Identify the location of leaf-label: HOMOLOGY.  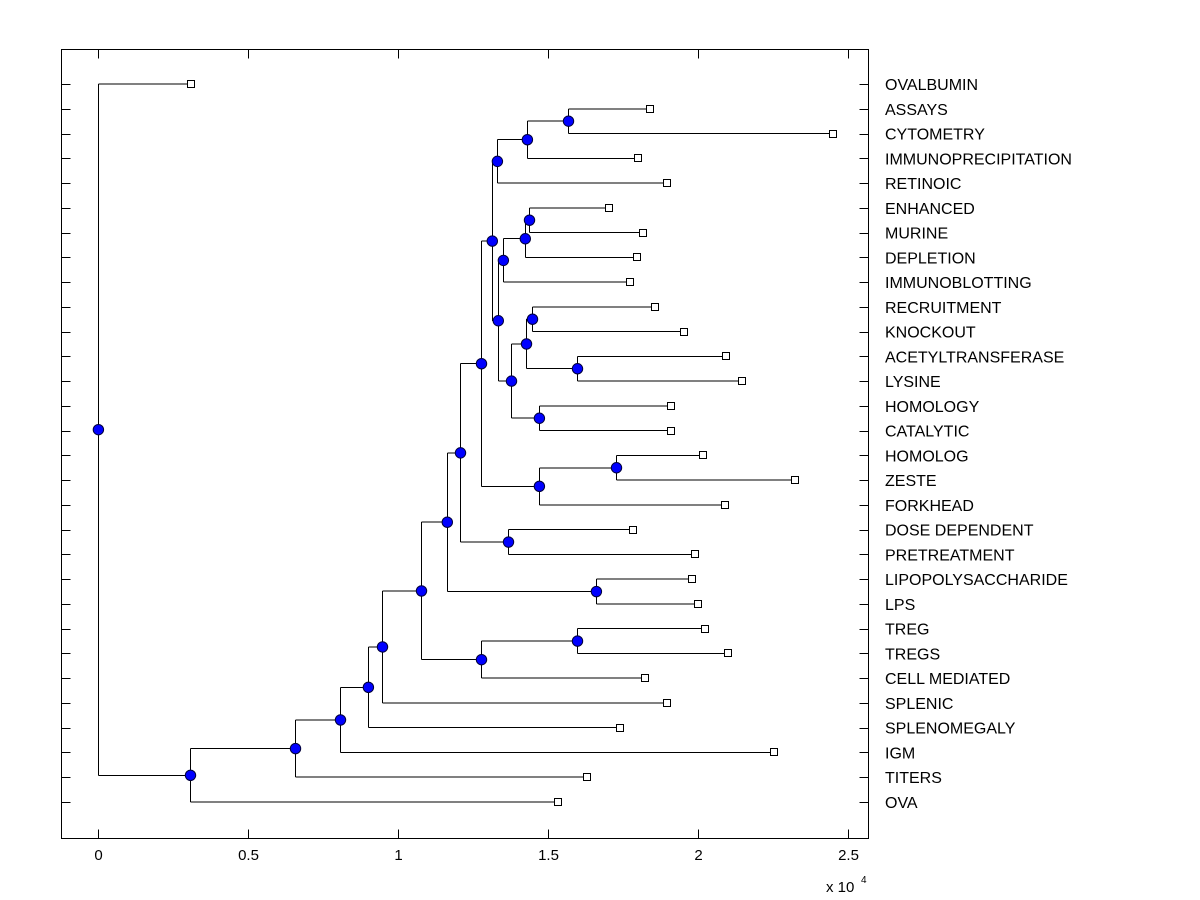
(932, 407).